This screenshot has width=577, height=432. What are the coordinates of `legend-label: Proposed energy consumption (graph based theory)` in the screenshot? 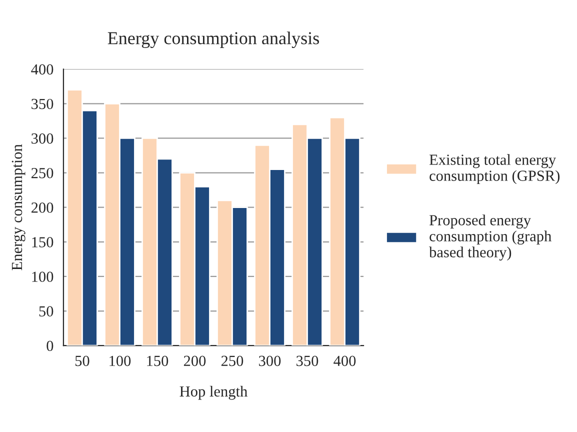 It's located at (490, 237).